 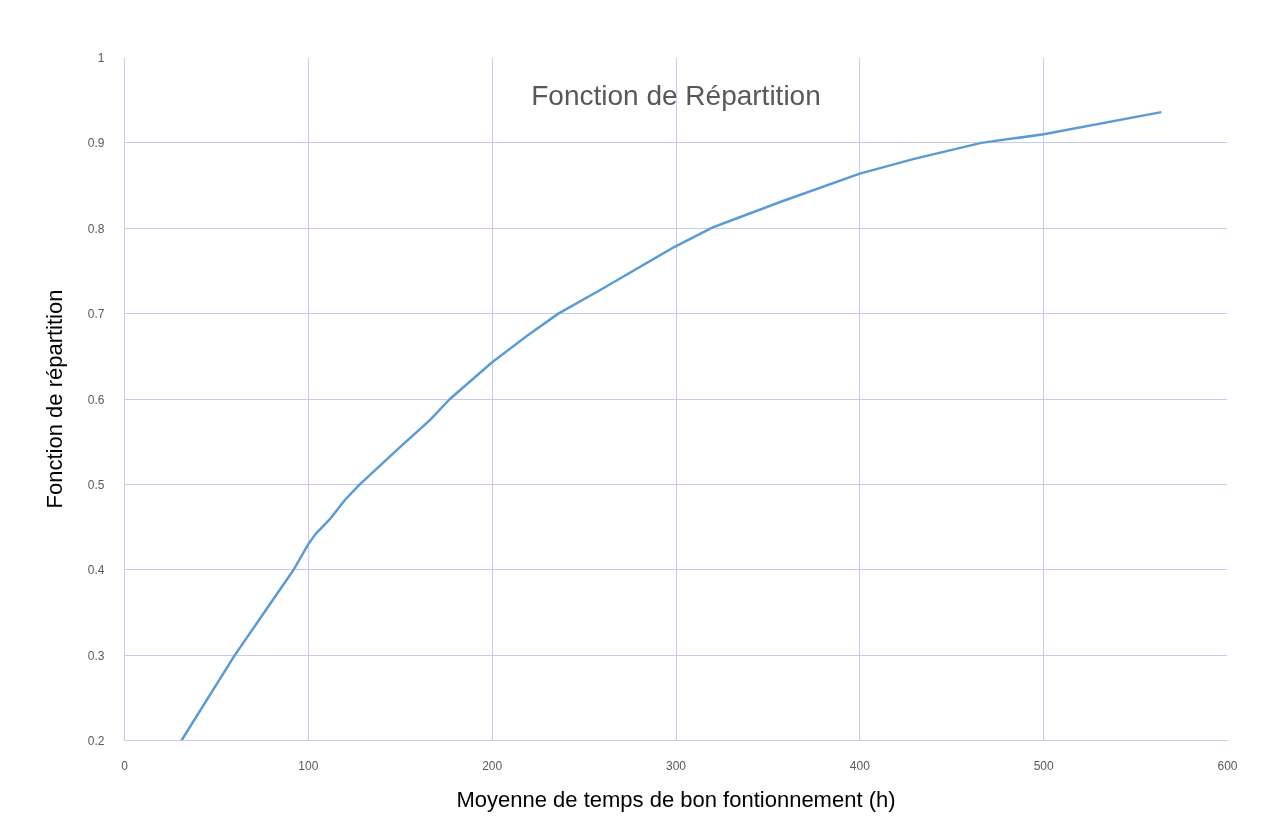 What do you see at coordinates (96, 484) in the screenshot?
I see `y-tick-label: 0.5` at bounding box center [96, 484].